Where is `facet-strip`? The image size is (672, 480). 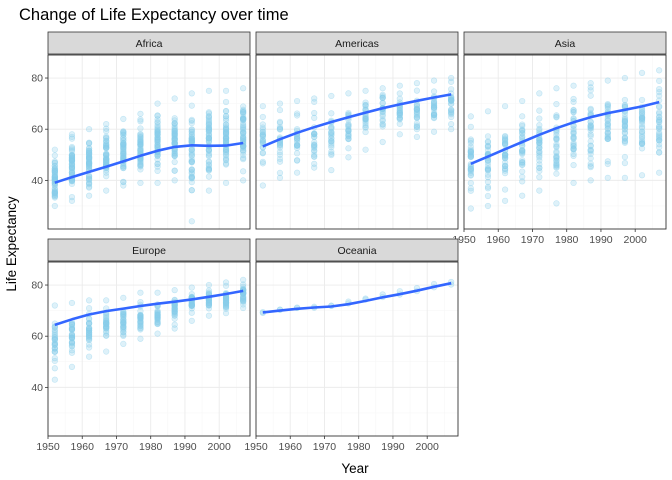
facet-strip is located at coordinates (149, 43).